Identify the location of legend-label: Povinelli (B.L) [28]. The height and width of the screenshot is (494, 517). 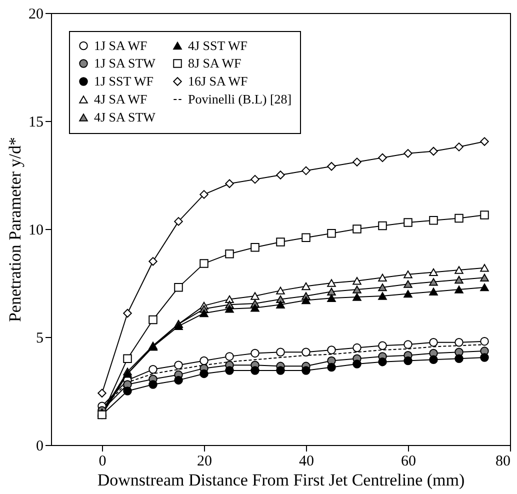
(240, 99).